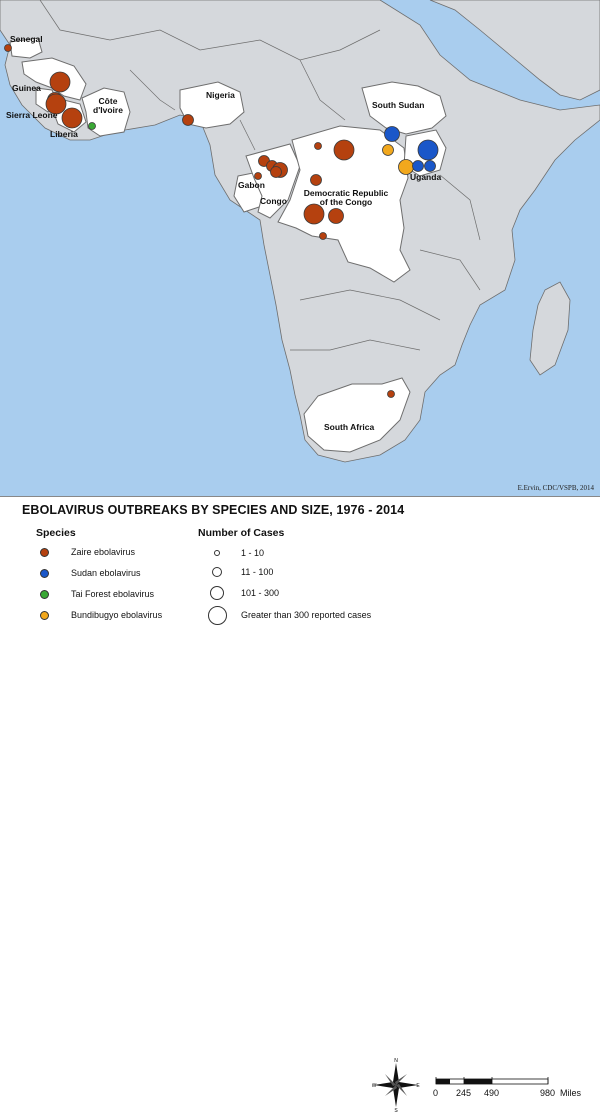 This screenshot has height=1113, width=600. Describe the element at coordinates (108, 105) in the screenshot. I see `label-cote-divoire: Côte d'Ivoire` at that location.